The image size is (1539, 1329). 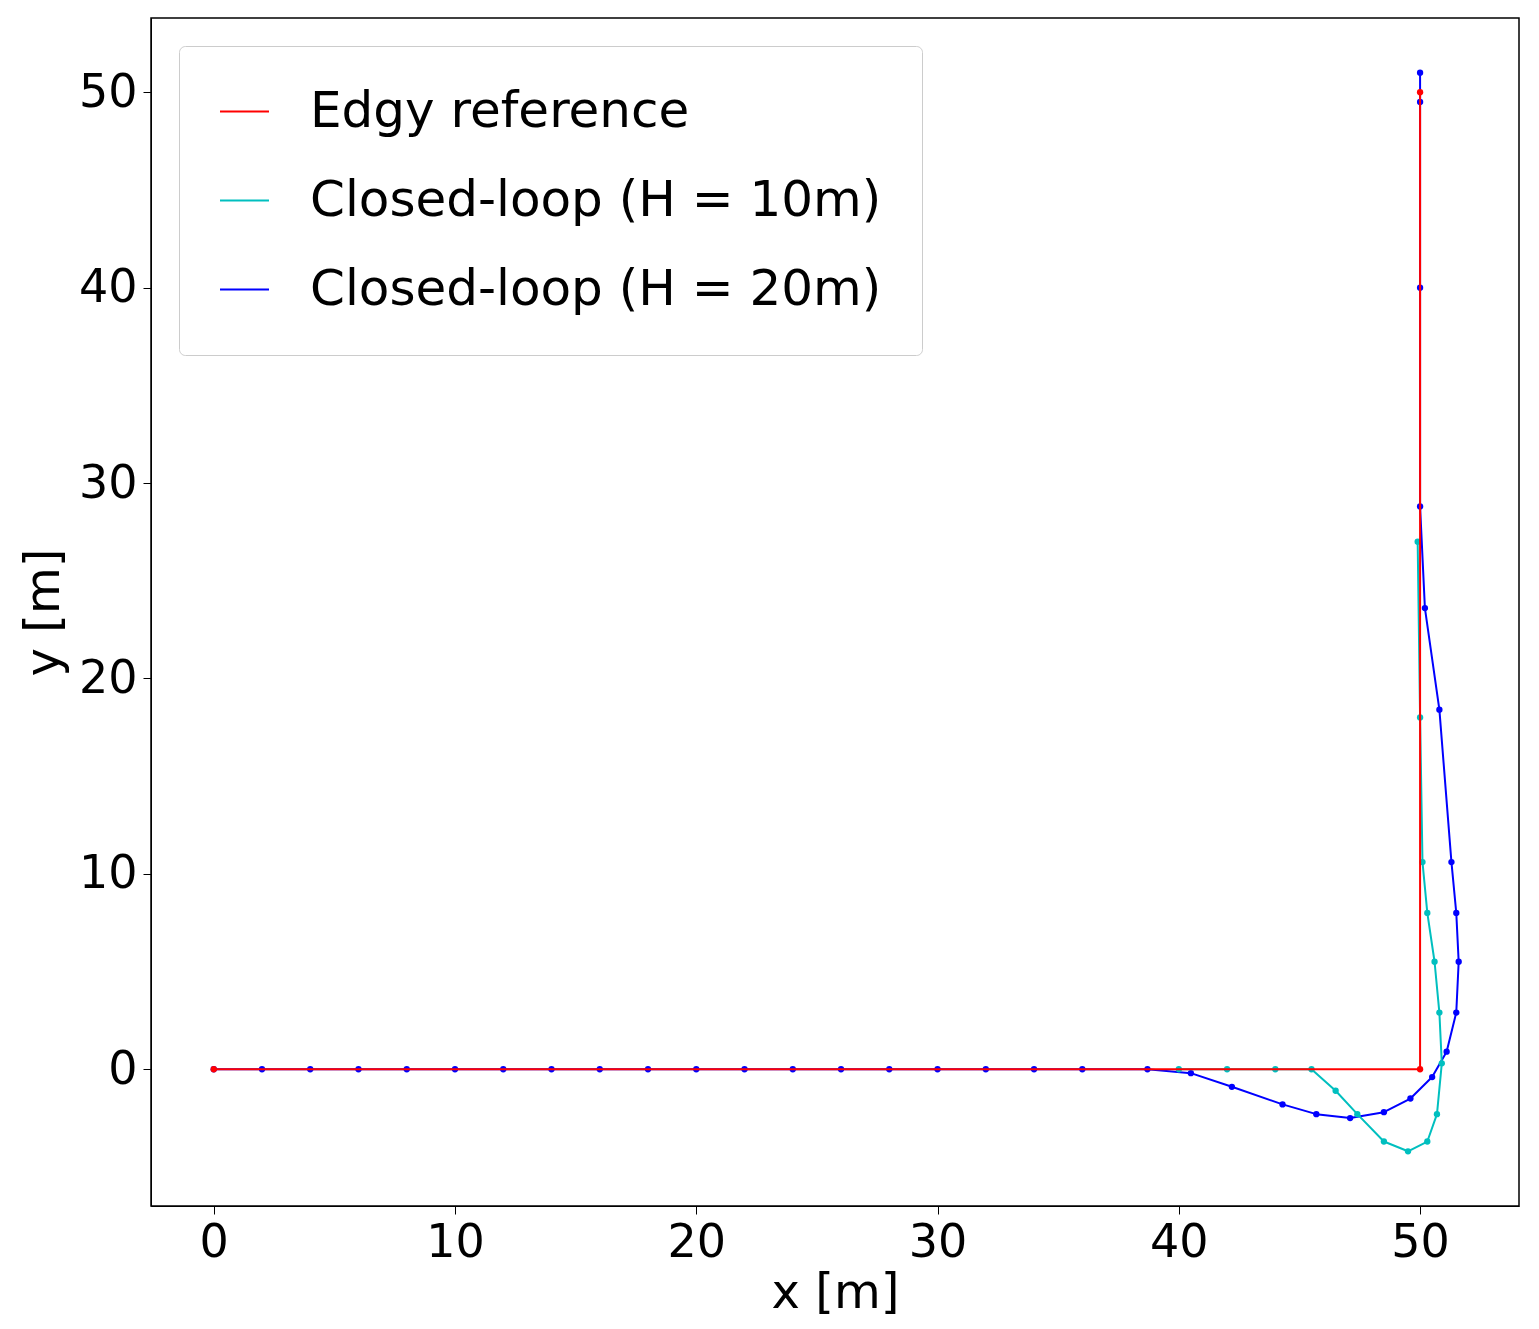 I want to click on x-tick-label: 40, so click(x=1179, y=1240).